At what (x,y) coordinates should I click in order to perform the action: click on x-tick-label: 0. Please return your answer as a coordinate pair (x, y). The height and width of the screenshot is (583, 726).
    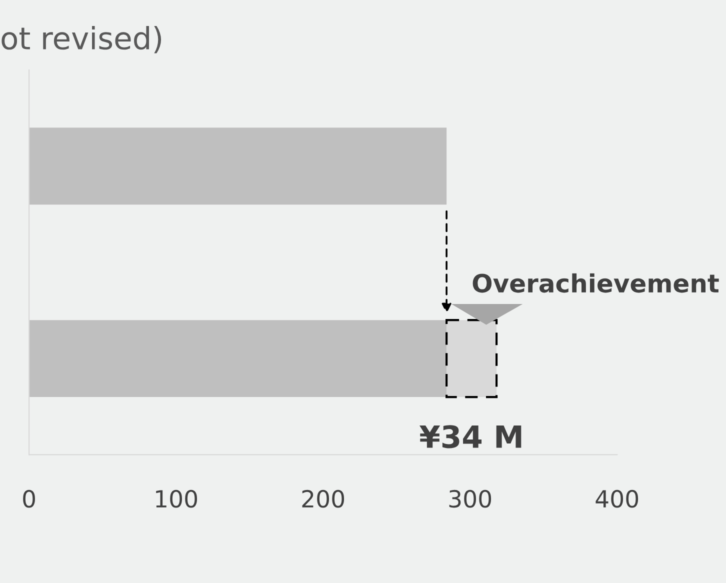
    Looking at the image, I should click on (29, 499).